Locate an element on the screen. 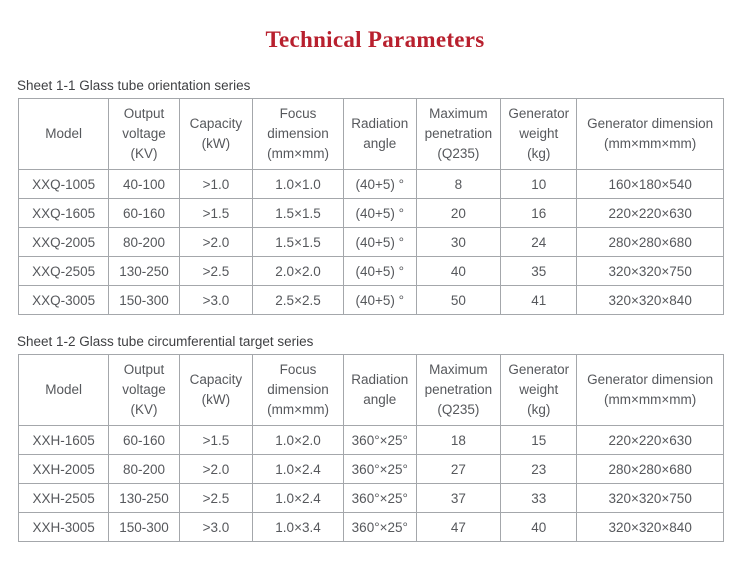 The image size is (750, 565). cell-model: XXH-1605 is located at coordinates (63, 440).